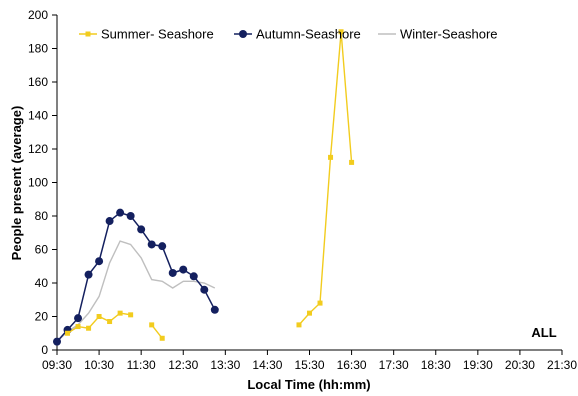 The height and width of the screenshot is (396, 578). I want to click on y-tick-label: 40, so click(42, 283).